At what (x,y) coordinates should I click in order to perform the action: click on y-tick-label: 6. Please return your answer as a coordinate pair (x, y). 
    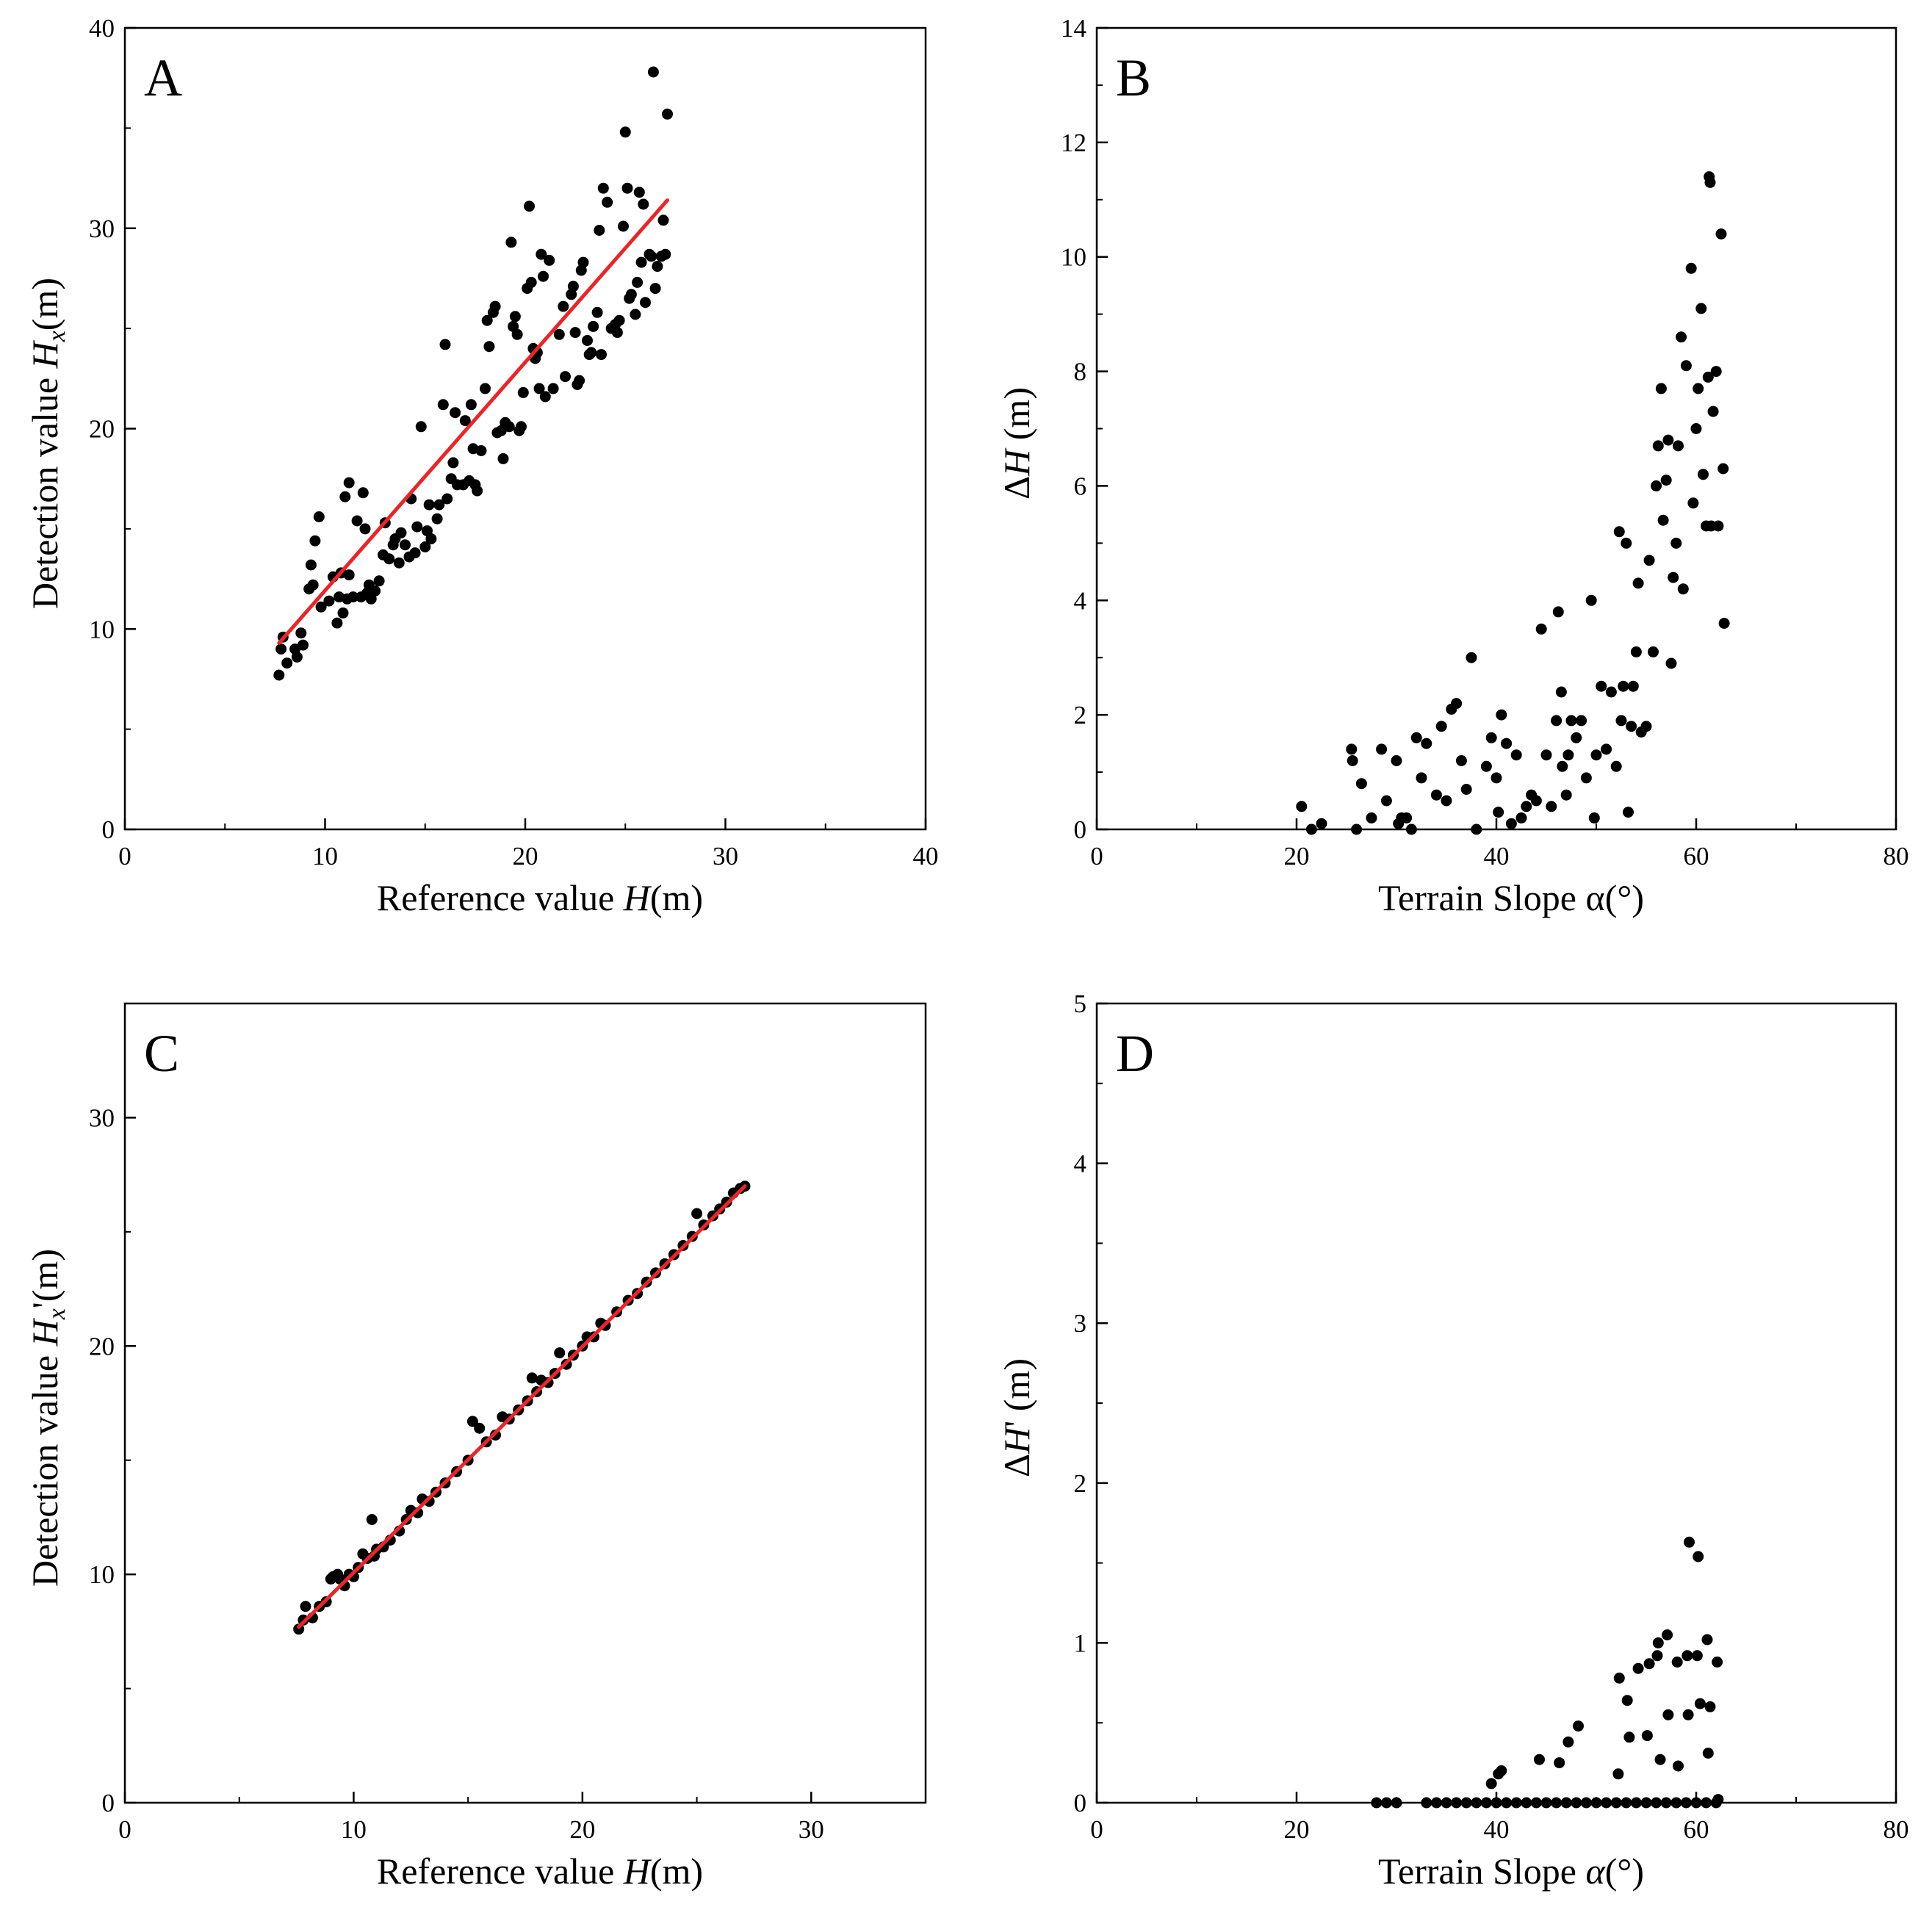
    Looking at the image, I should click on (1080, 486).